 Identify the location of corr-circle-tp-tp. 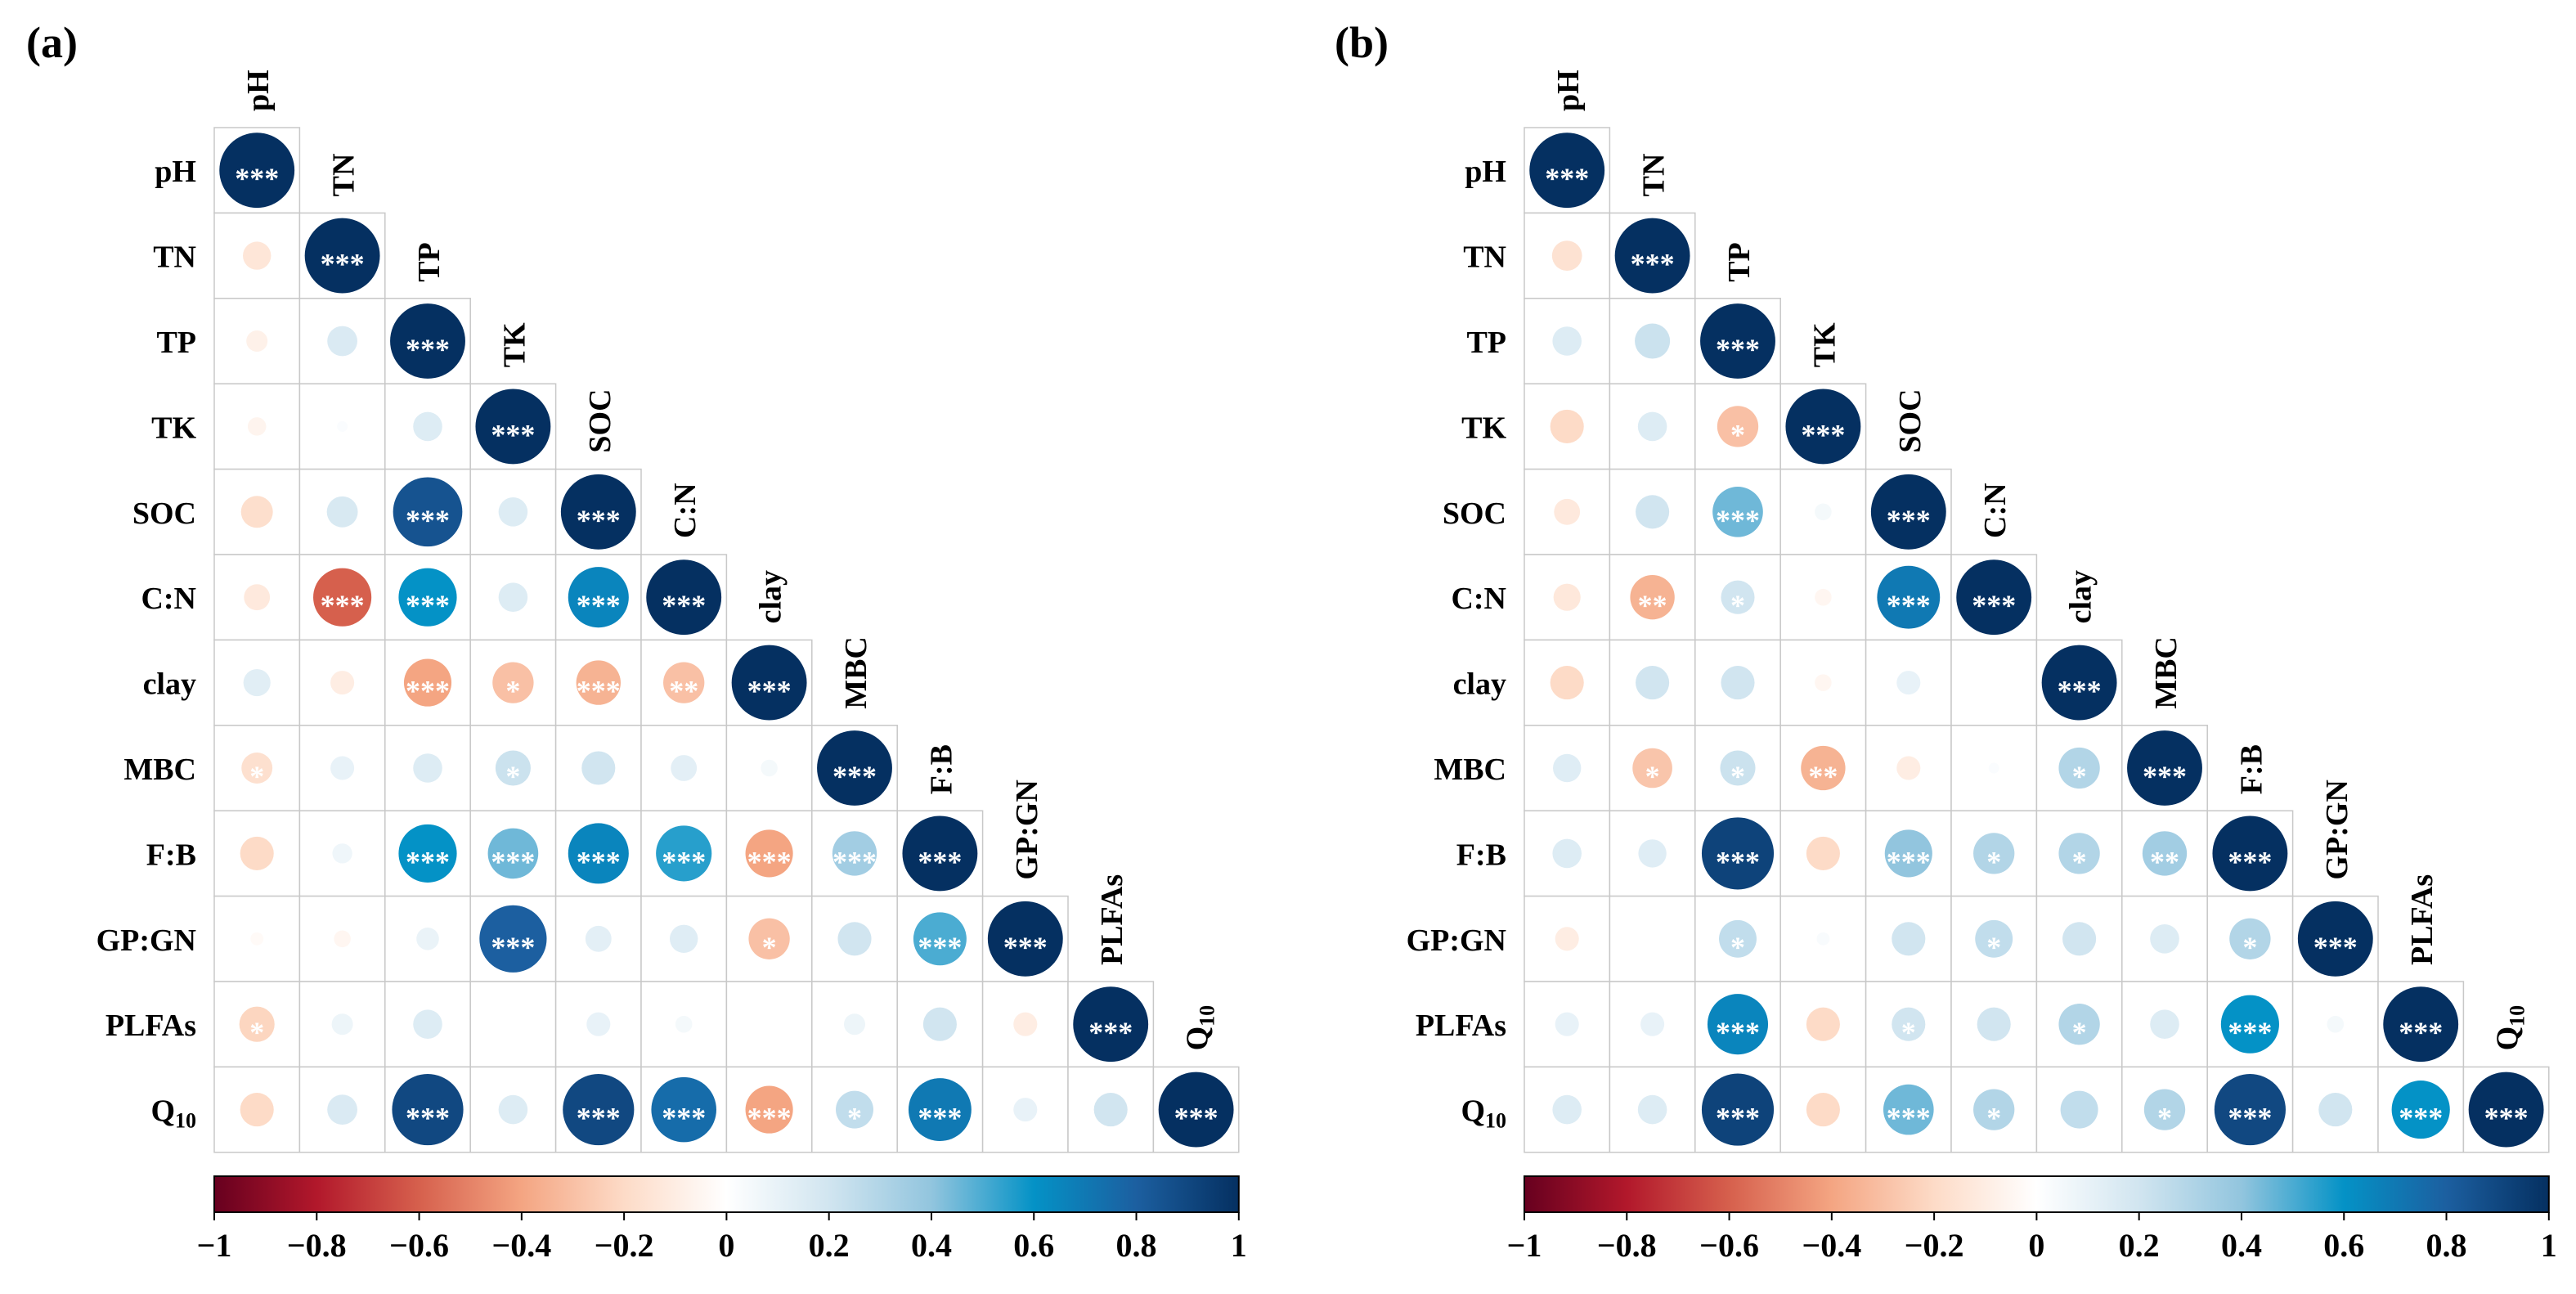
(1737, 341).